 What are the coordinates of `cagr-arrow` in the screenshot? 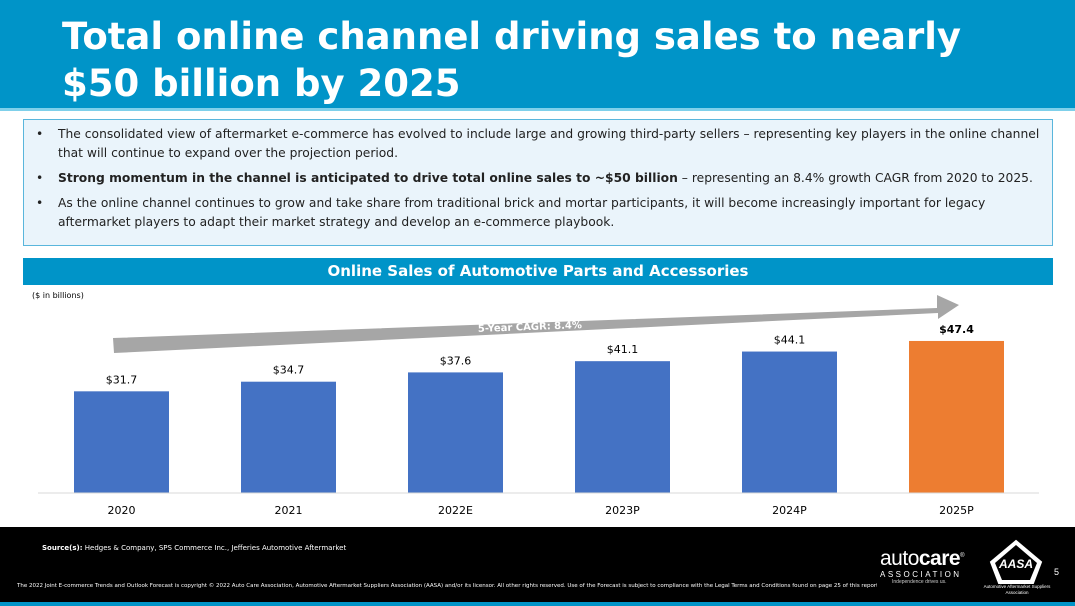 It's located at (536, 324).